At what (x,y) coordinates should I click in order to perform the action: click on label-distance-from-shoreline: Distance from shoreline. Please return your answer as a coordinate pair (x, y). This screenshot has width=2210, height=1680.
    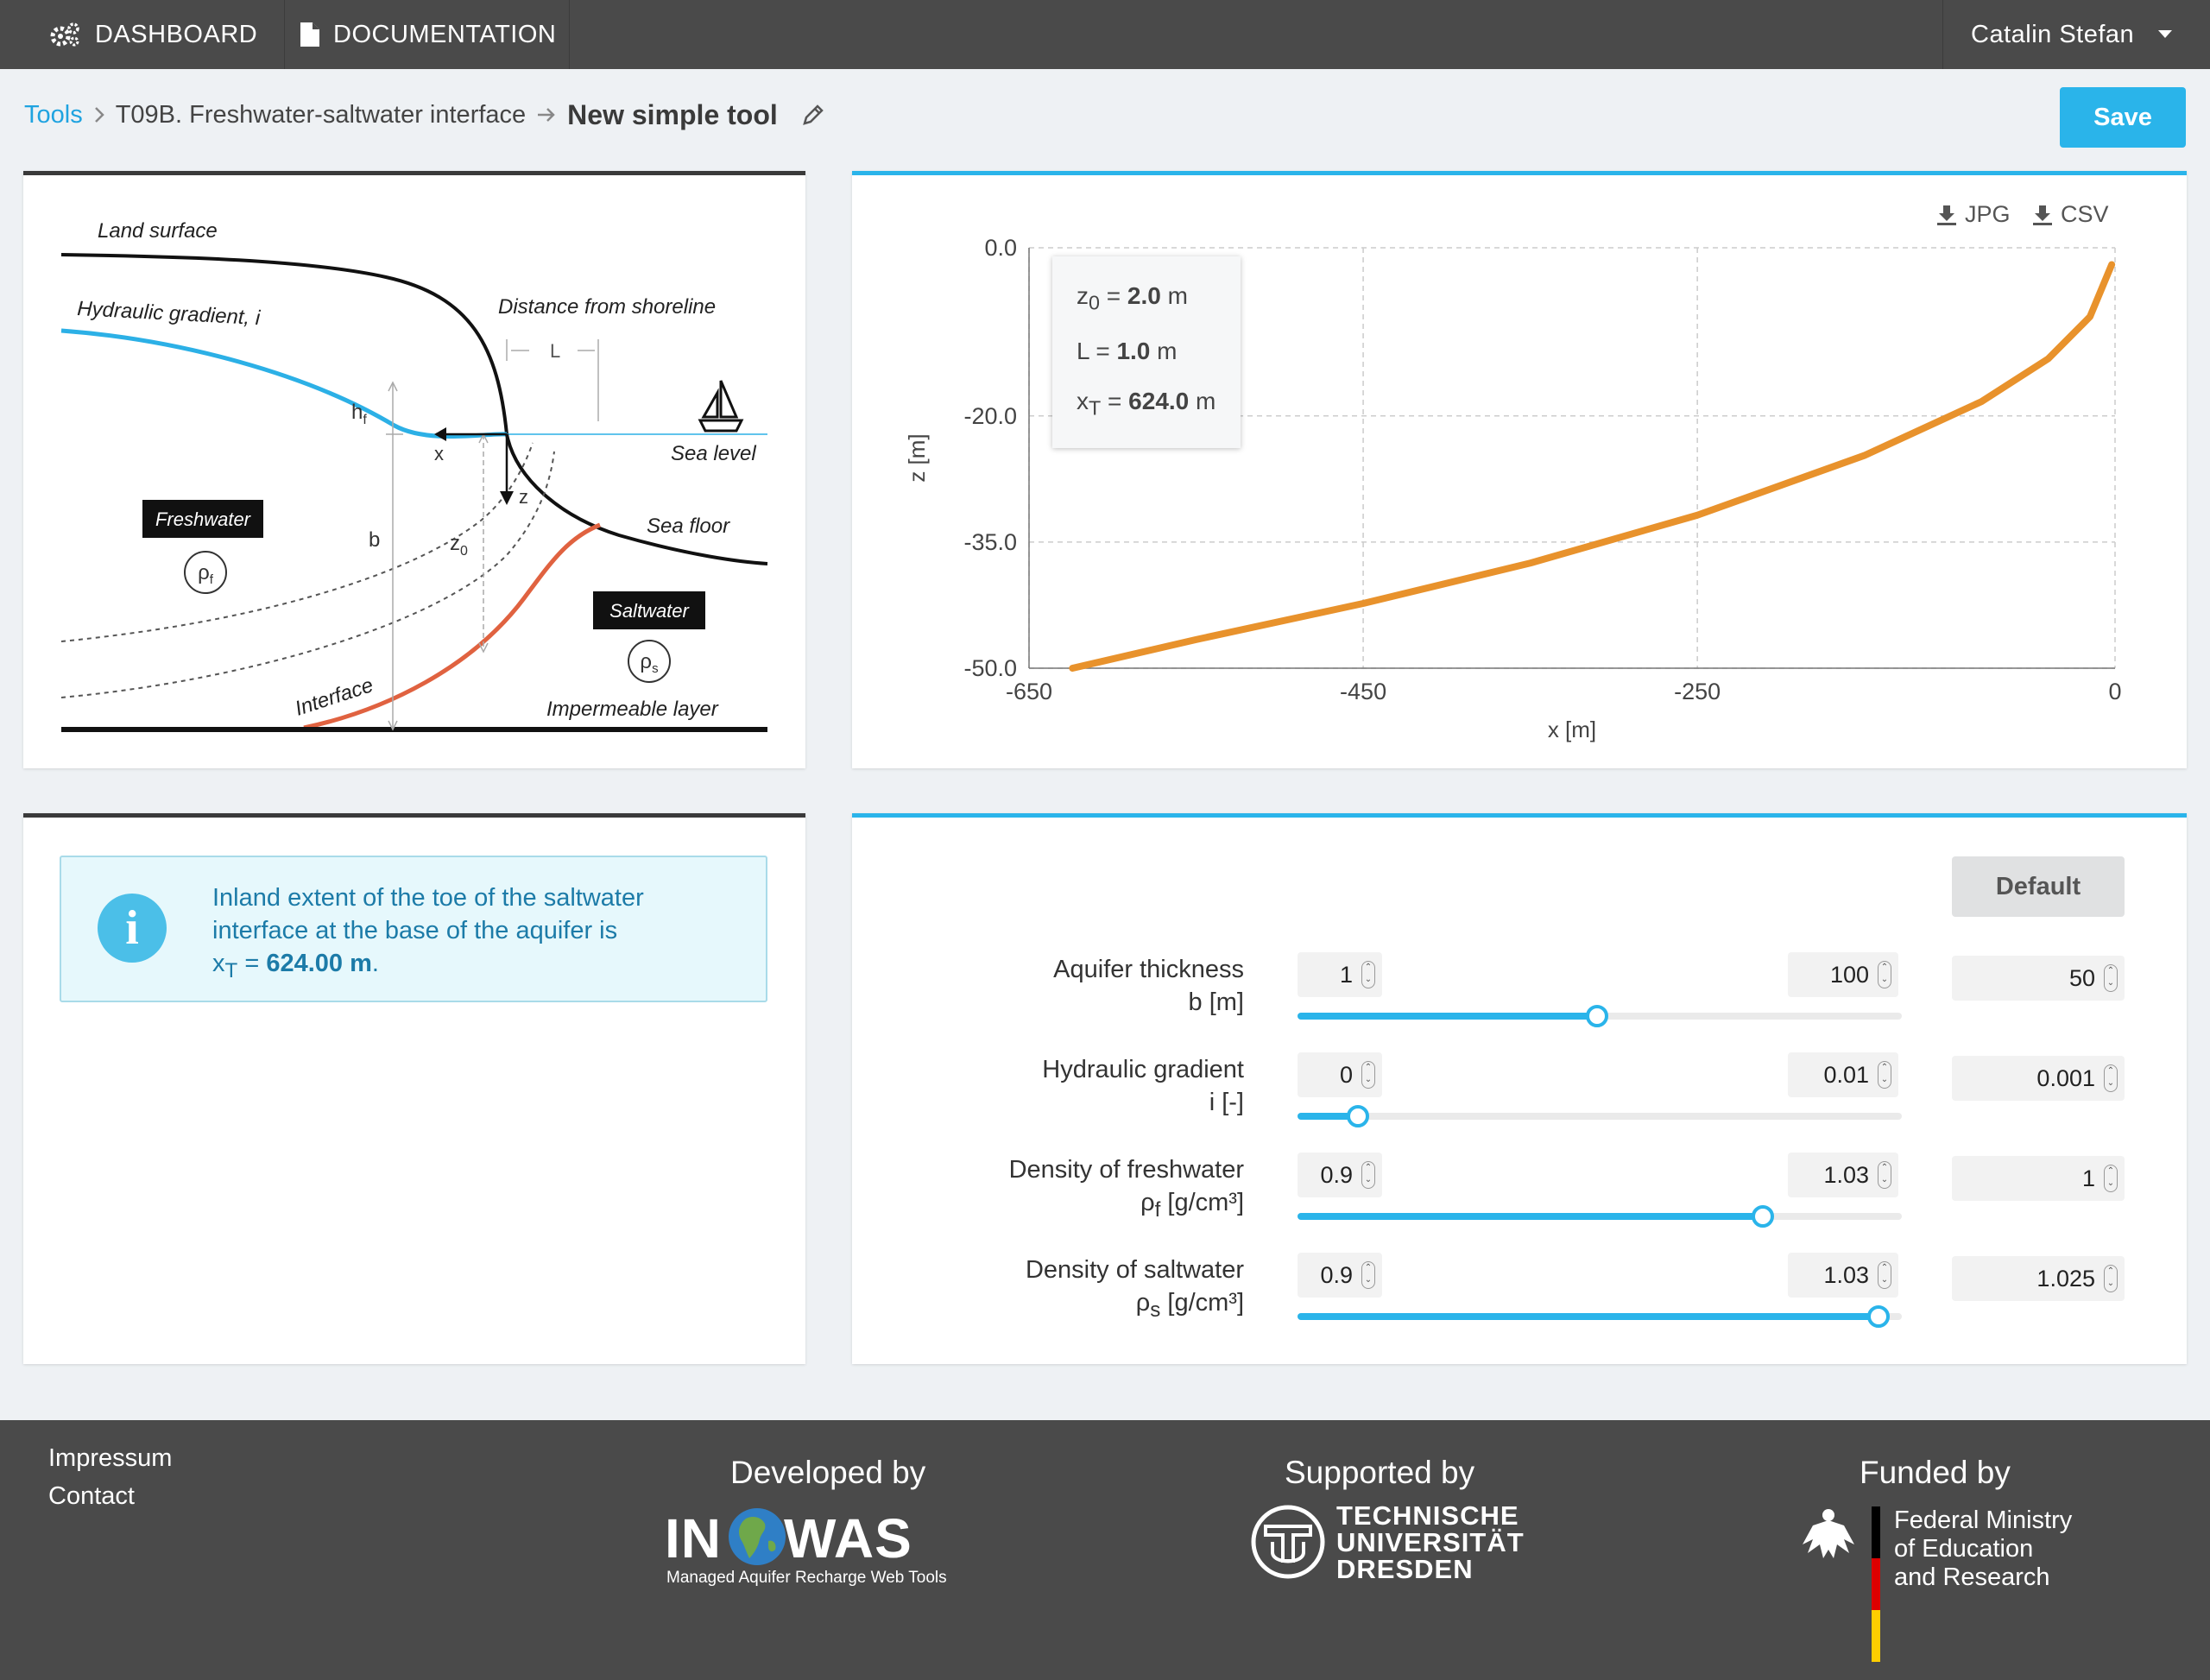
    Looking at the image, I should click on (607, 307).